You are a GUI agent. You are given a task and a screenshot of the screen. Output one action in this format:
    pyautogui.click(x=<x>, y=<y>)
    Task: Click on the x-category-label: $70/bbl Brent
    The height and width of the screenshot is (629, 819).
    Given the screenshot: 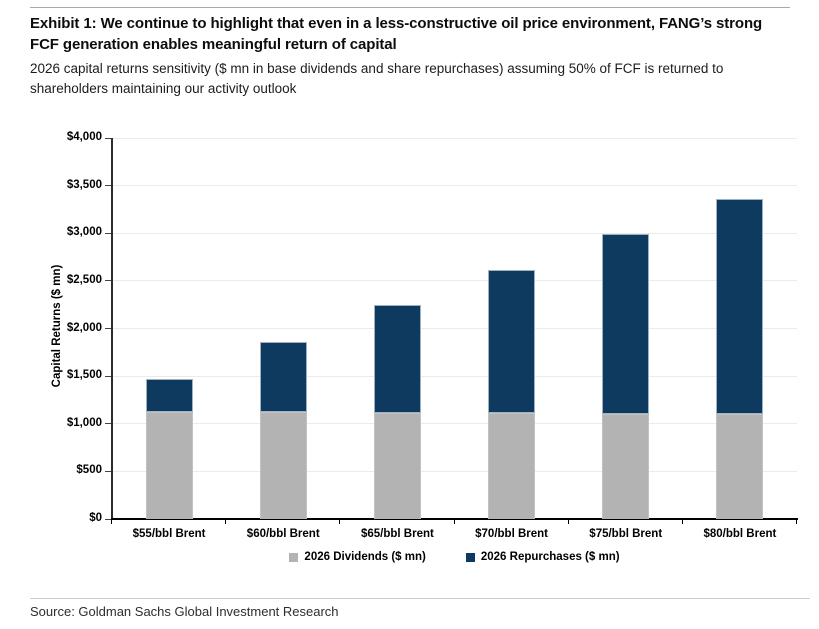 What is the action you would take?
    pyautogui.click(x=511, y=534)
    